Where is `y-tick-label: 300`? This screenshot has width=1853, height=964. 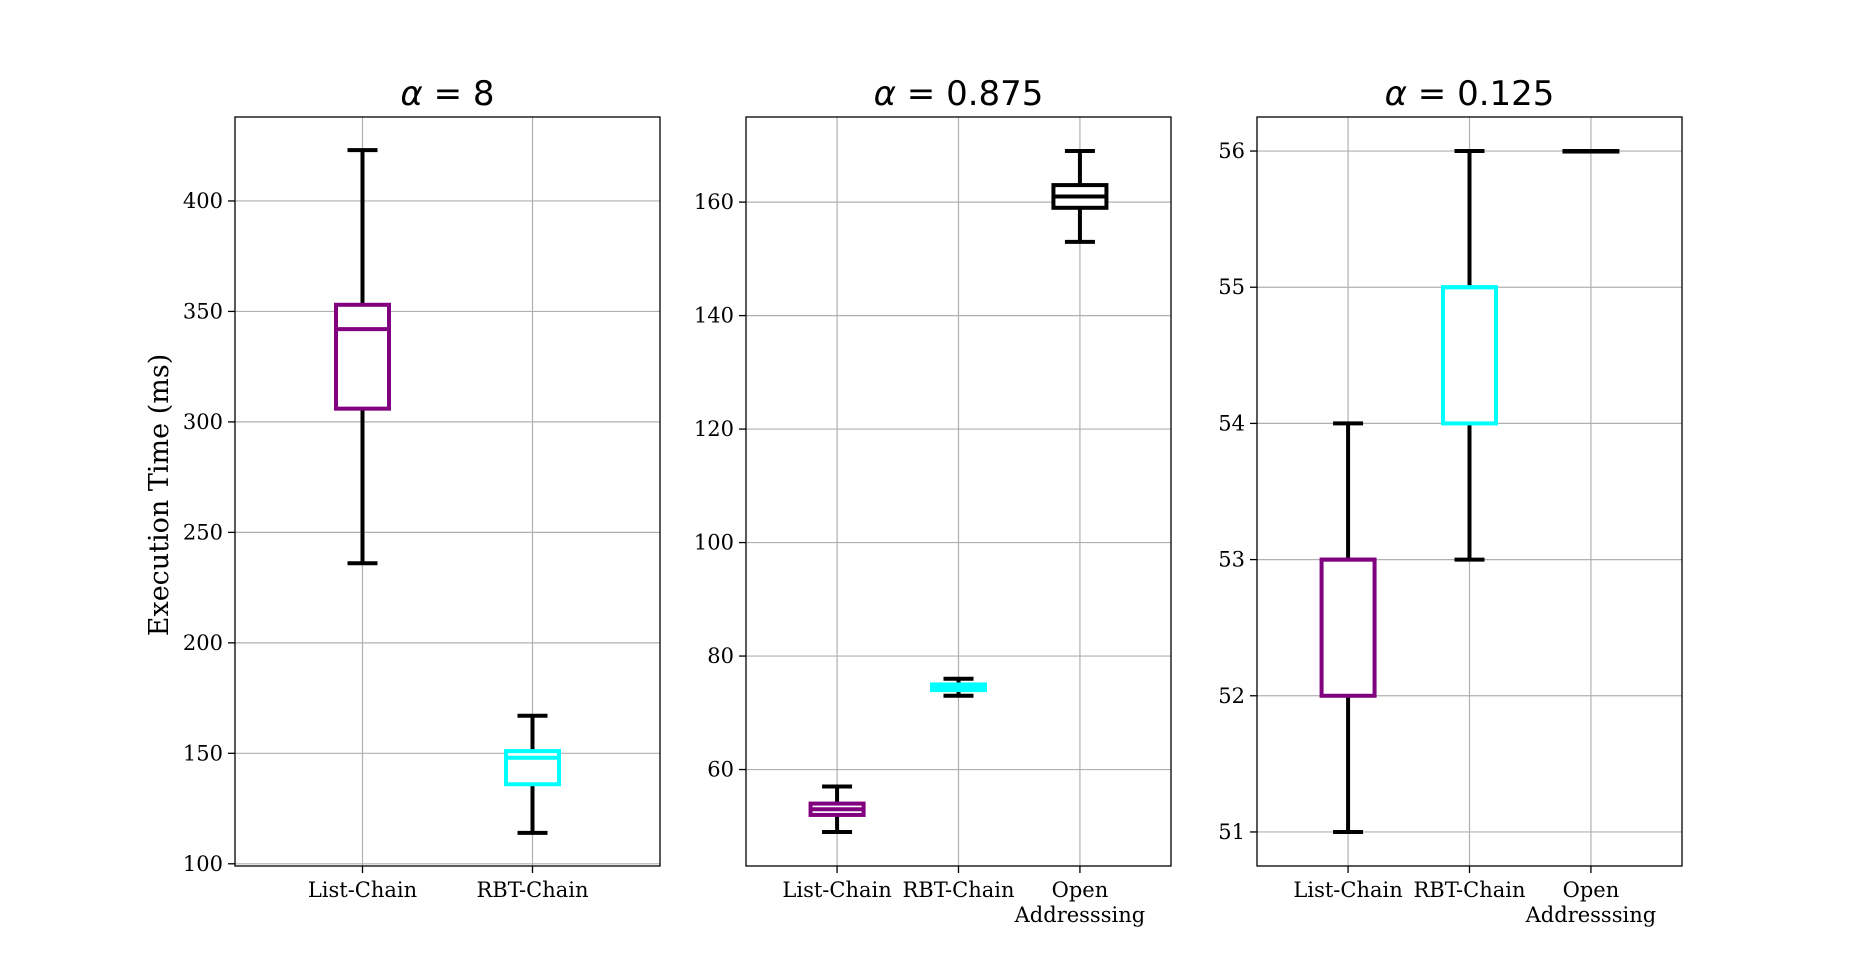
y-tick-label: 300 is located at coordinates (203, 422).